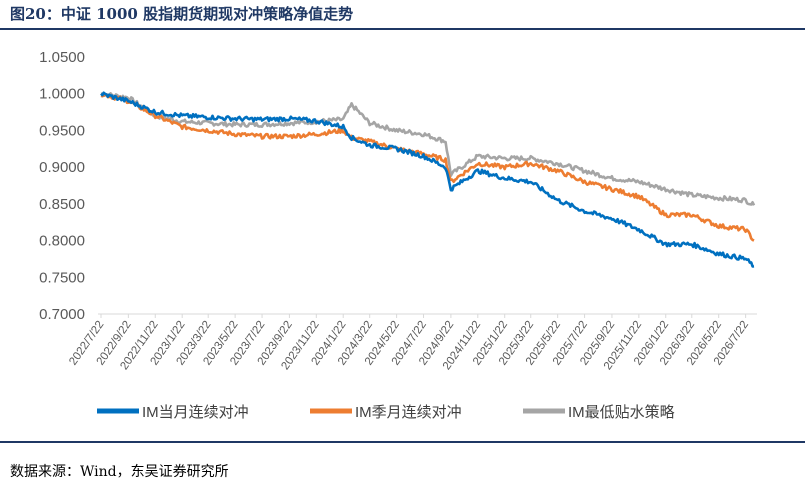 Image resolution: width=805 pixels, height=490 pixels. What do you see at coordinates (402, 442) in the screenshot?
I see `source-divider` at bounding box center [402, 442].